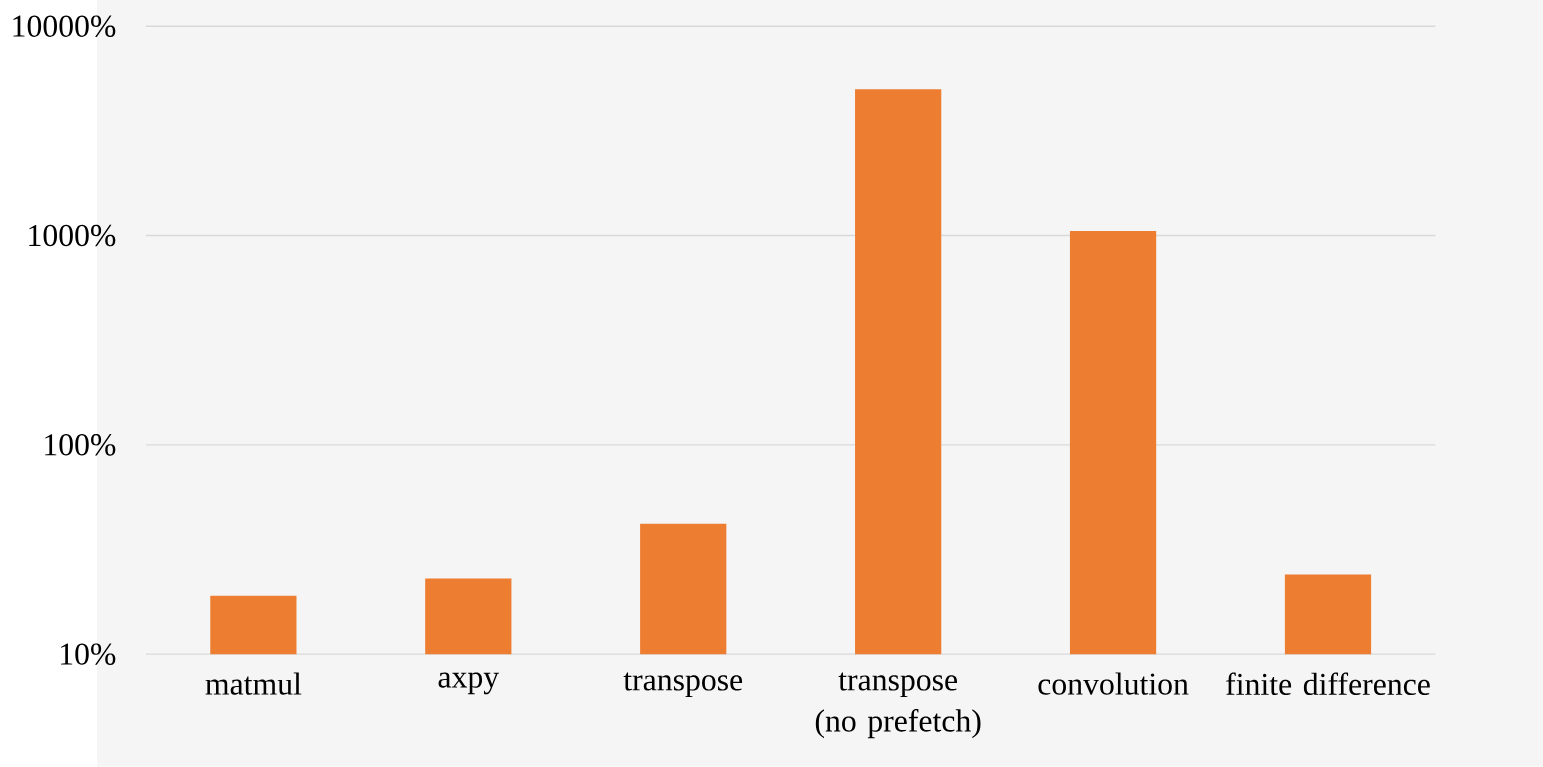 Image resolution: width=1543 pixels, height=767 pixels. Describe the element at coordinates (72, 235) in the screenshot. I see `y-tick-label: 1000%` at that location.